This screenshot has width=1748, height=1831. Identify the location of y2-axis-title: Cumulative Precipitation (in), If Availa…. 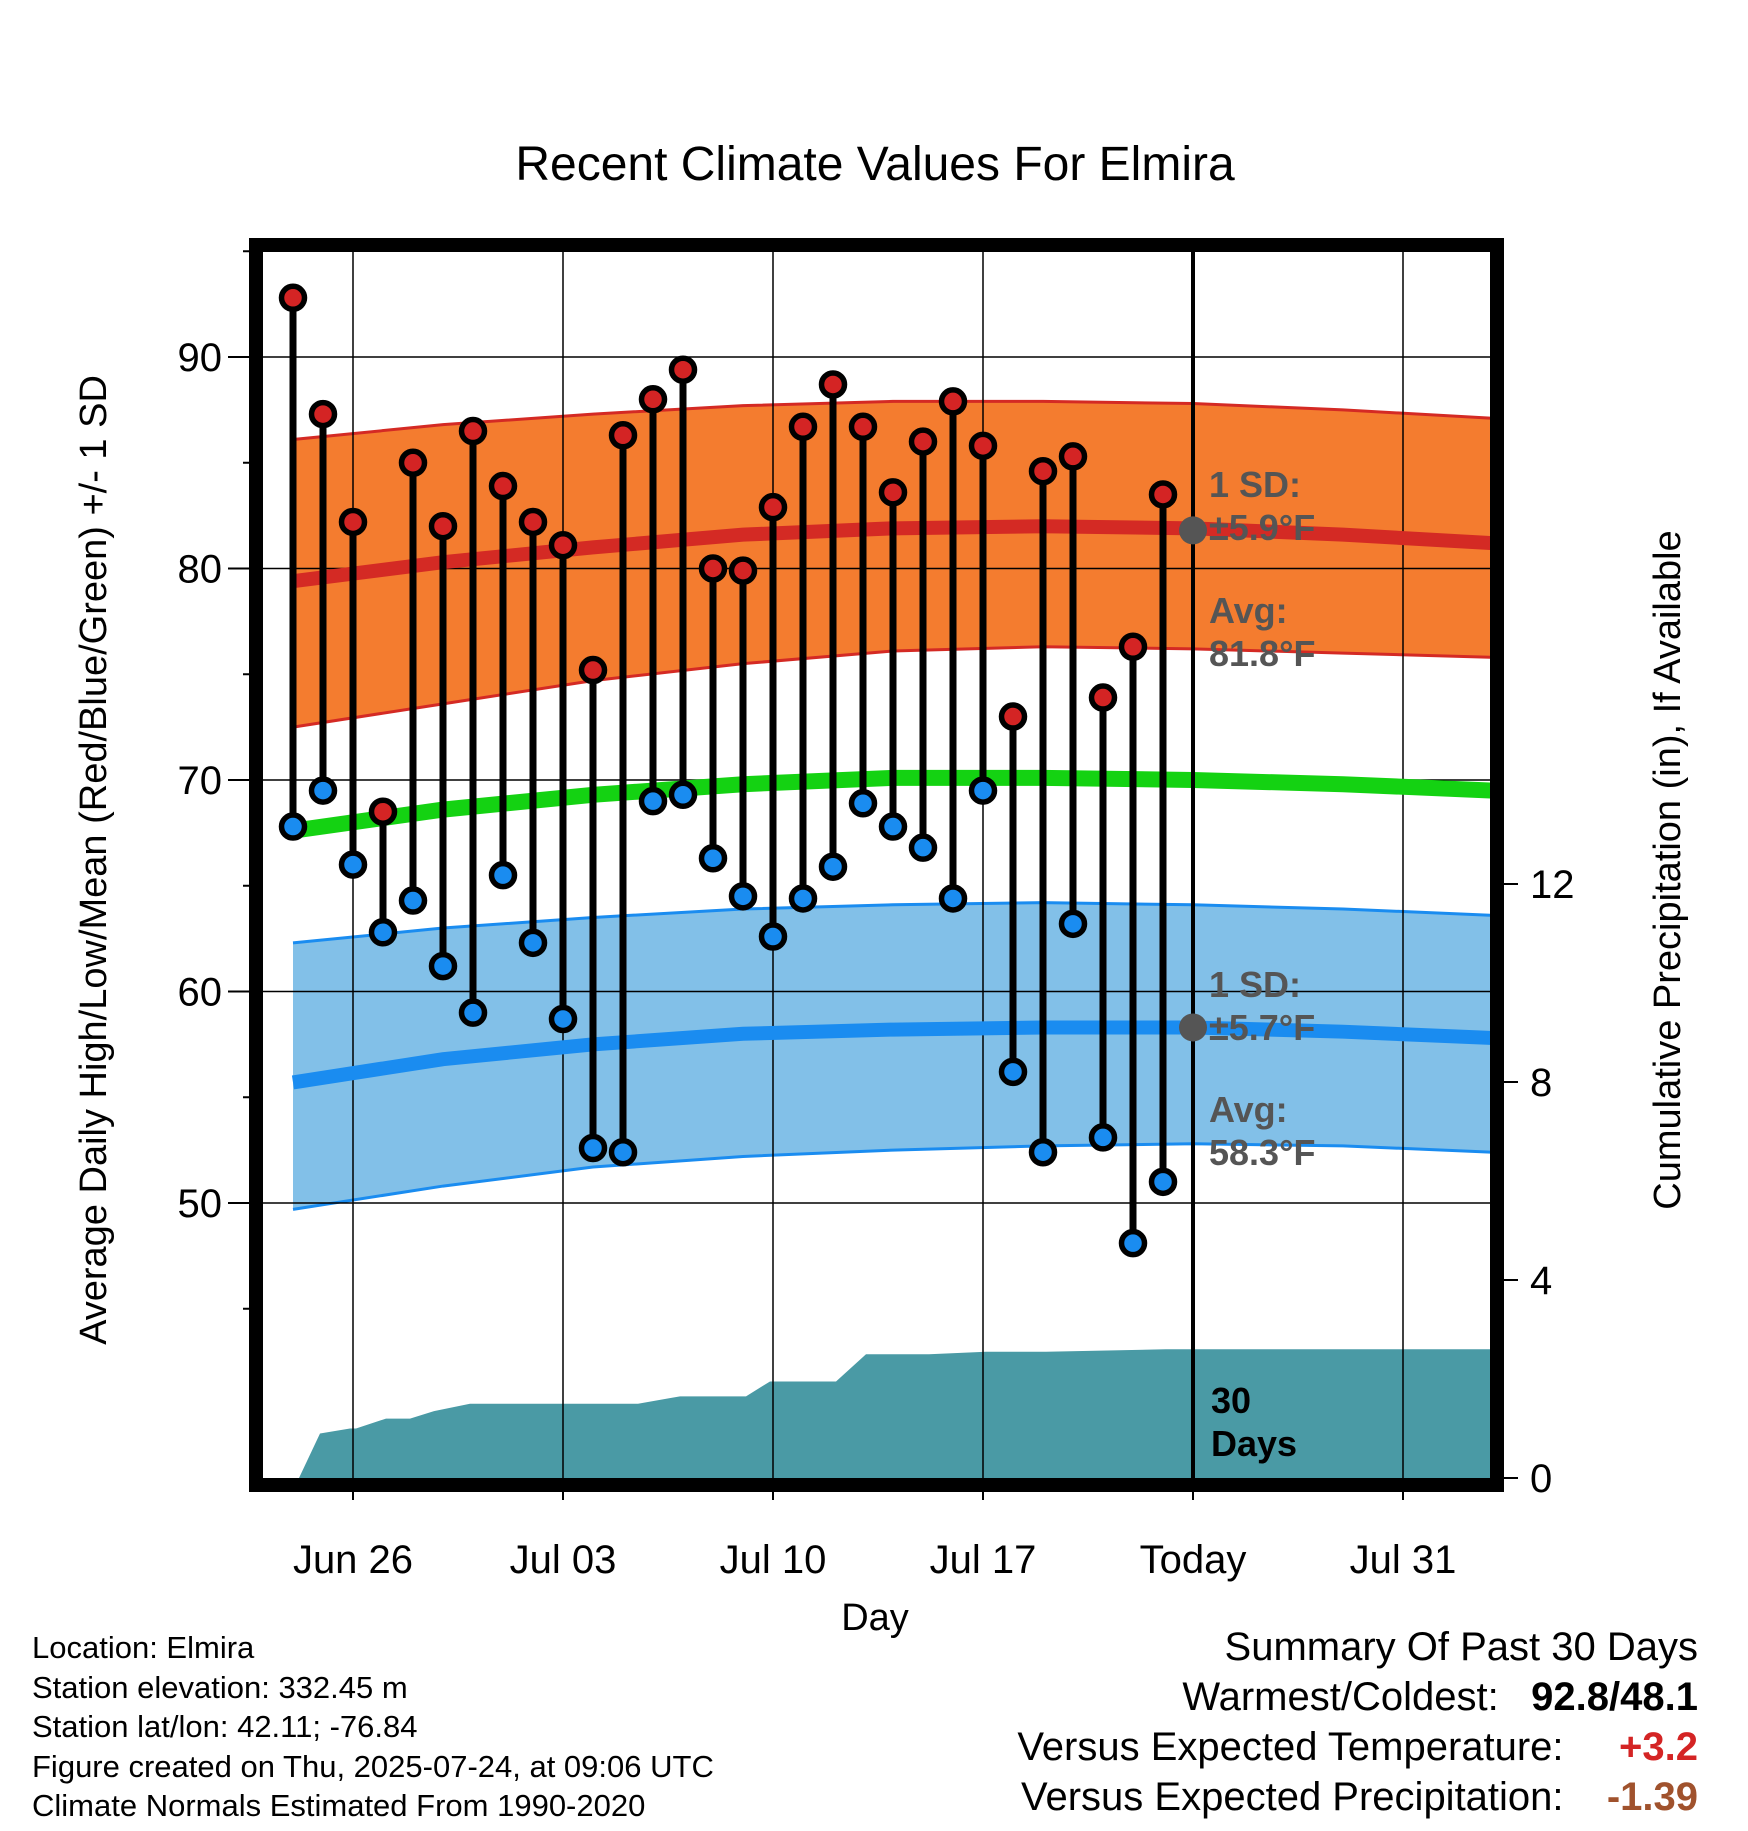
(1668, 869).